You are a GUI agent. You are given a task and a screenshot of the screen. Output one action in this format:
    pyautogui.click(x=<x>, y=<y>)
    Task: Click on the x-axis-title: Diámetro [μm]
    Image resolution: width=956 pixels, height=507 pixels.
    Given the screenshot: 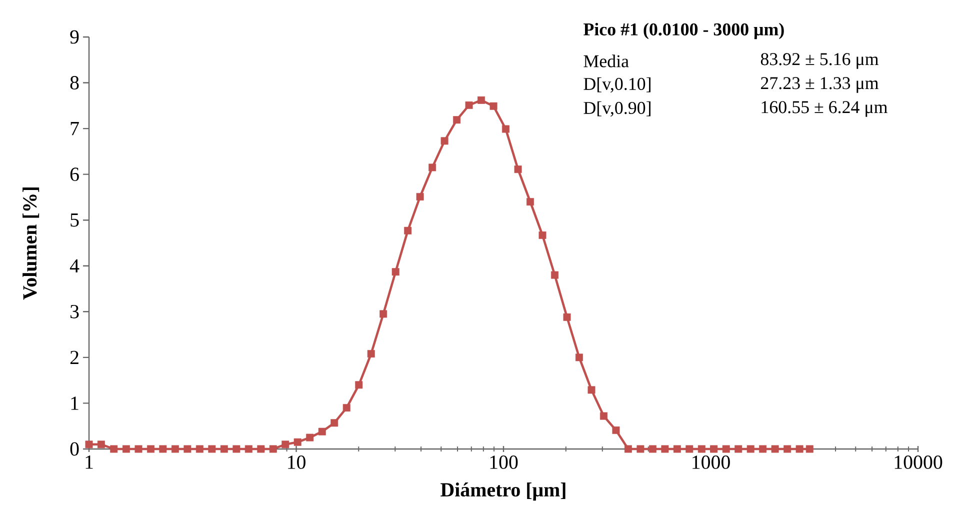 What is the action you would take?
    pyautogui.click(x=503, y=491)
    